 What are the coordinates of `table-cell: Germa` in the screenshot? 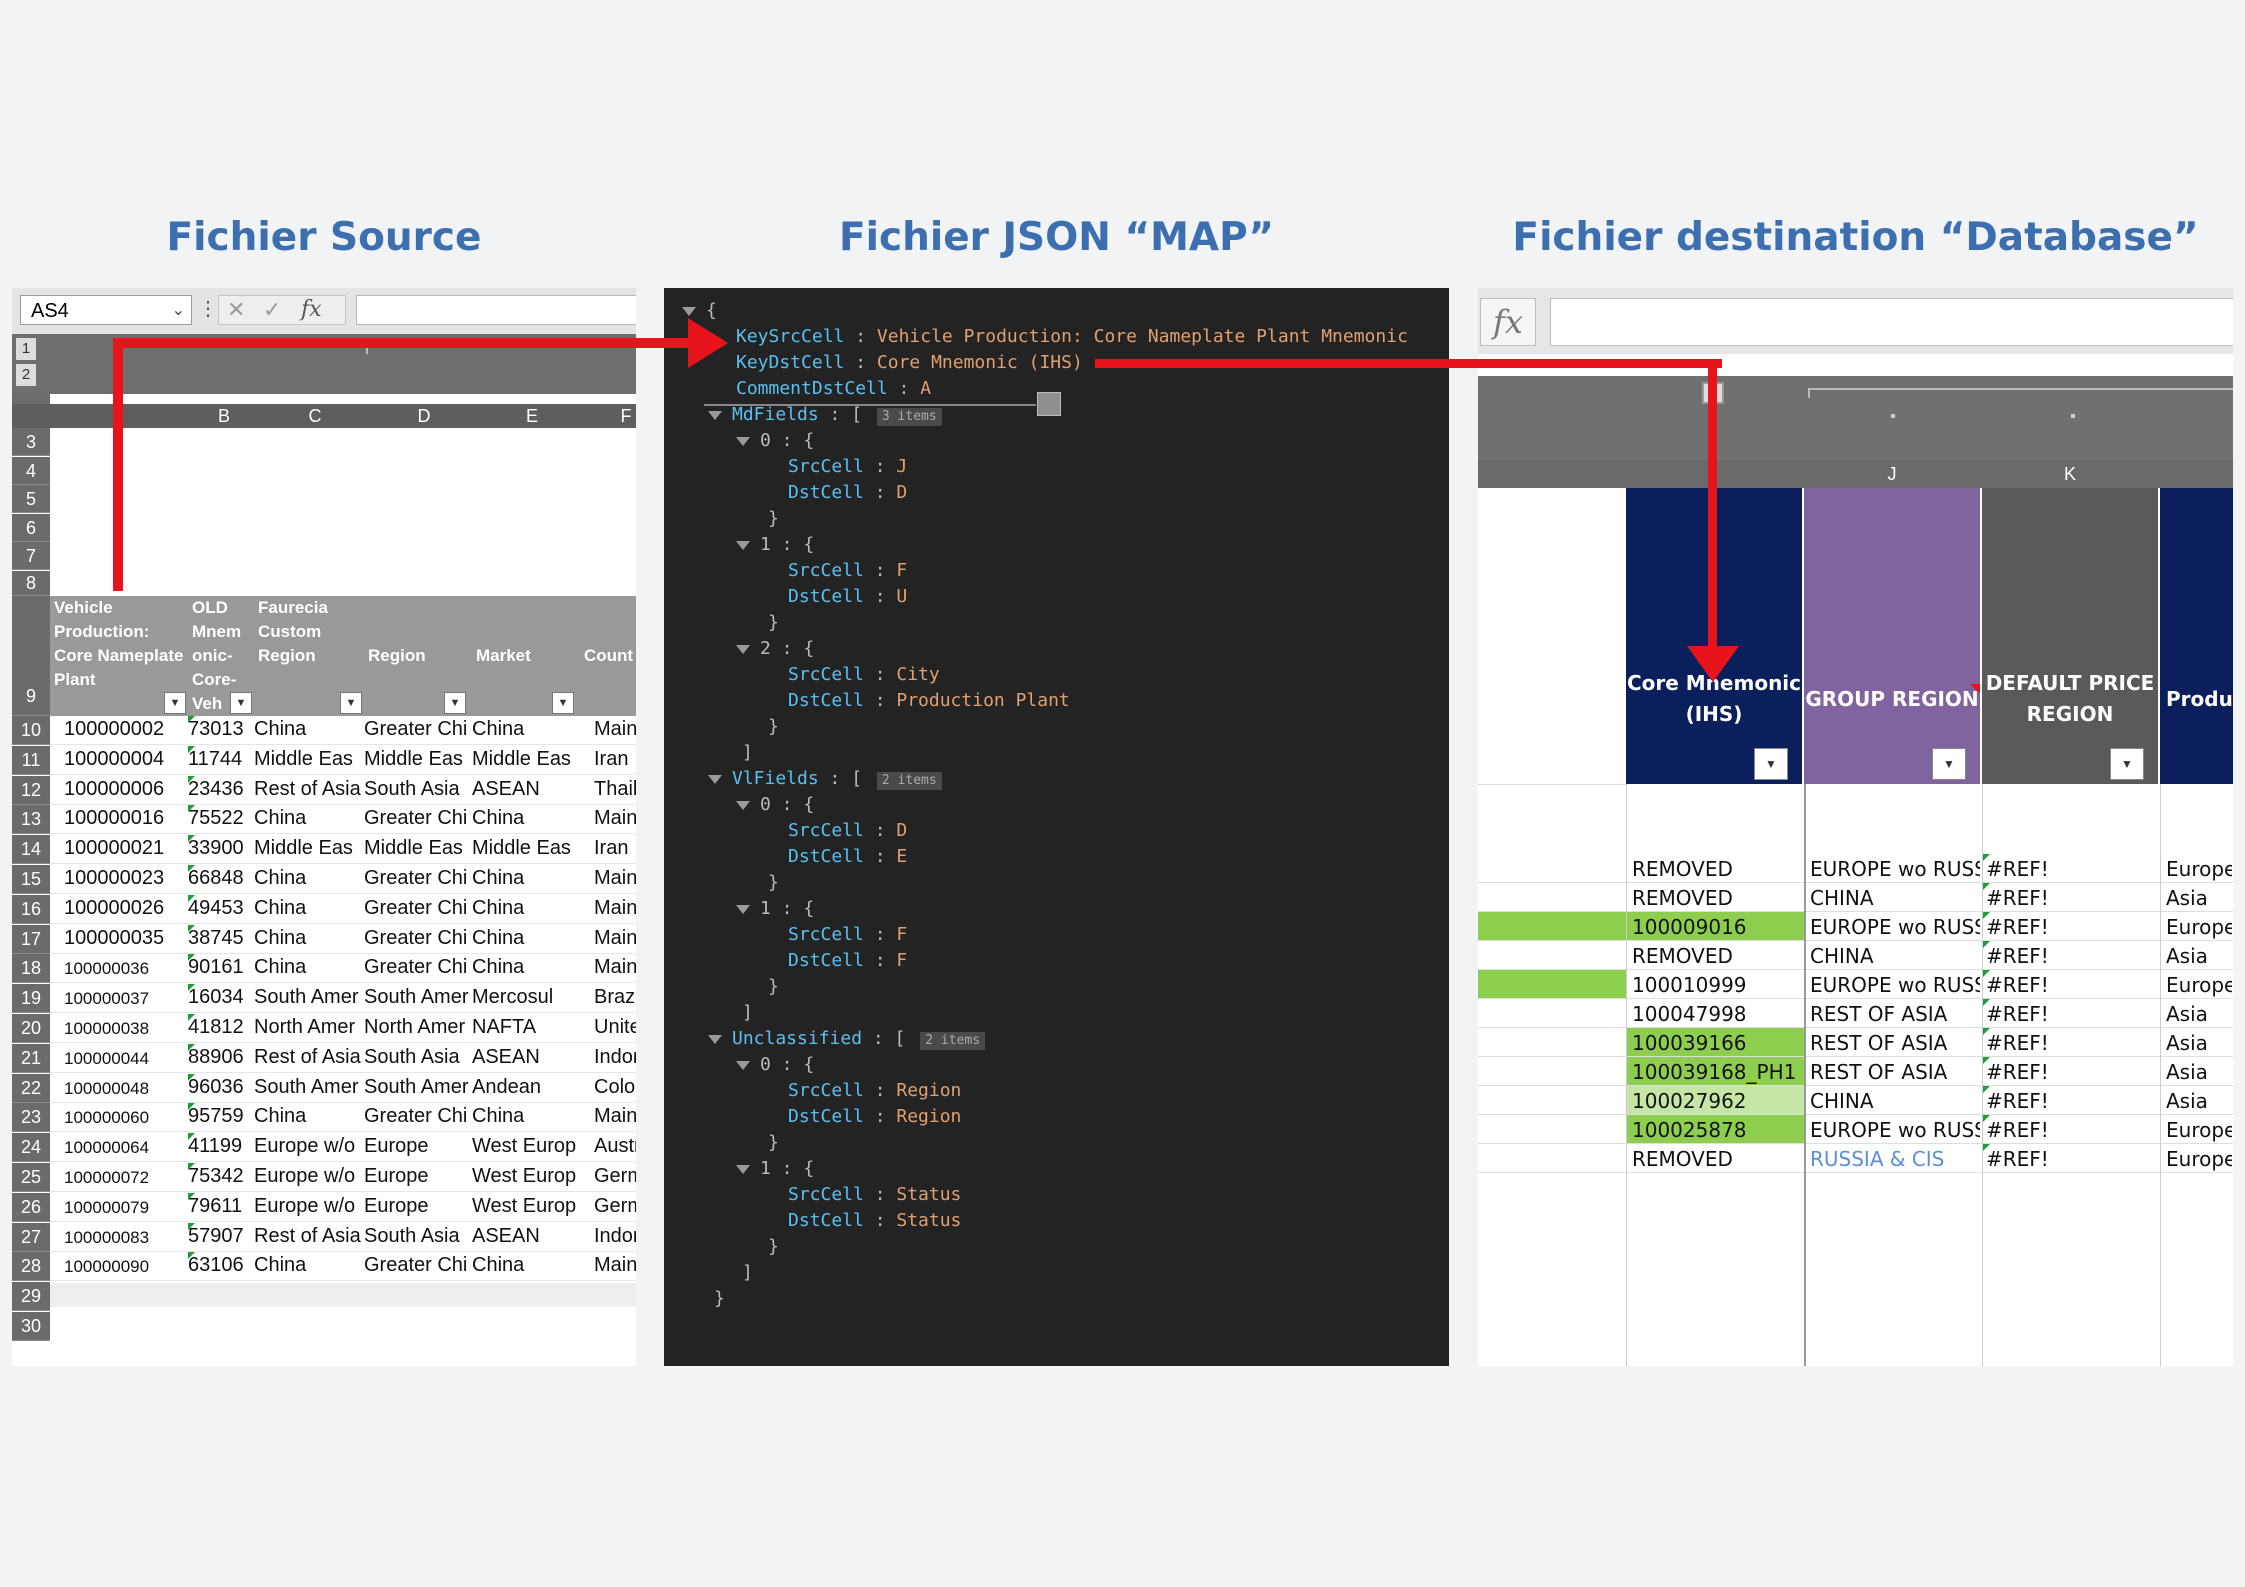 It's located at (615, 1205).